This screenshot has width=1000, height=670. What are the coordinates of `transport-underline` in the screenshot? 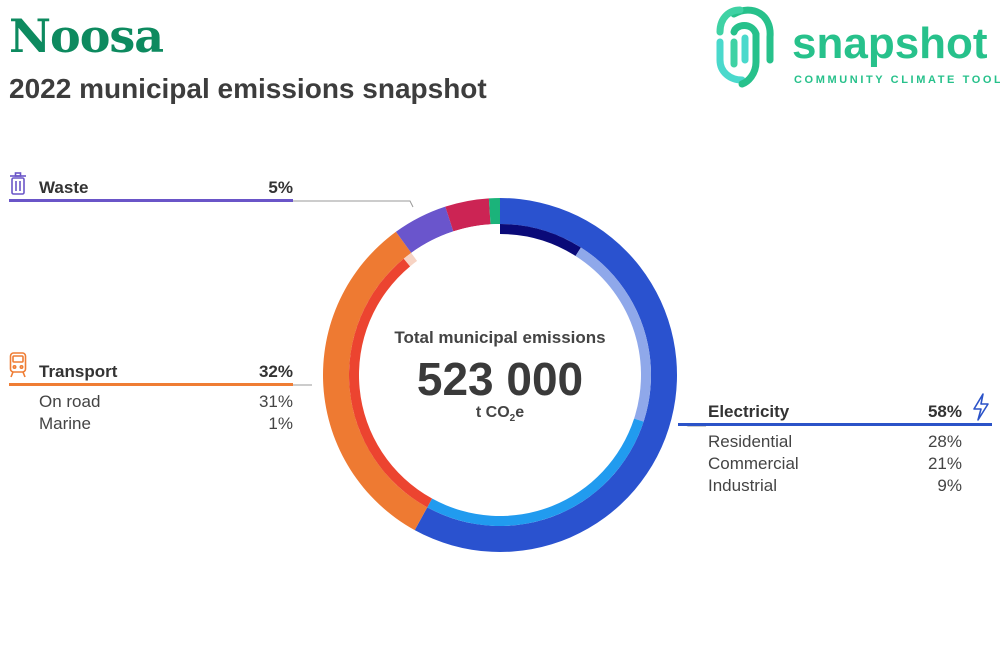 It's located at (151, 384).